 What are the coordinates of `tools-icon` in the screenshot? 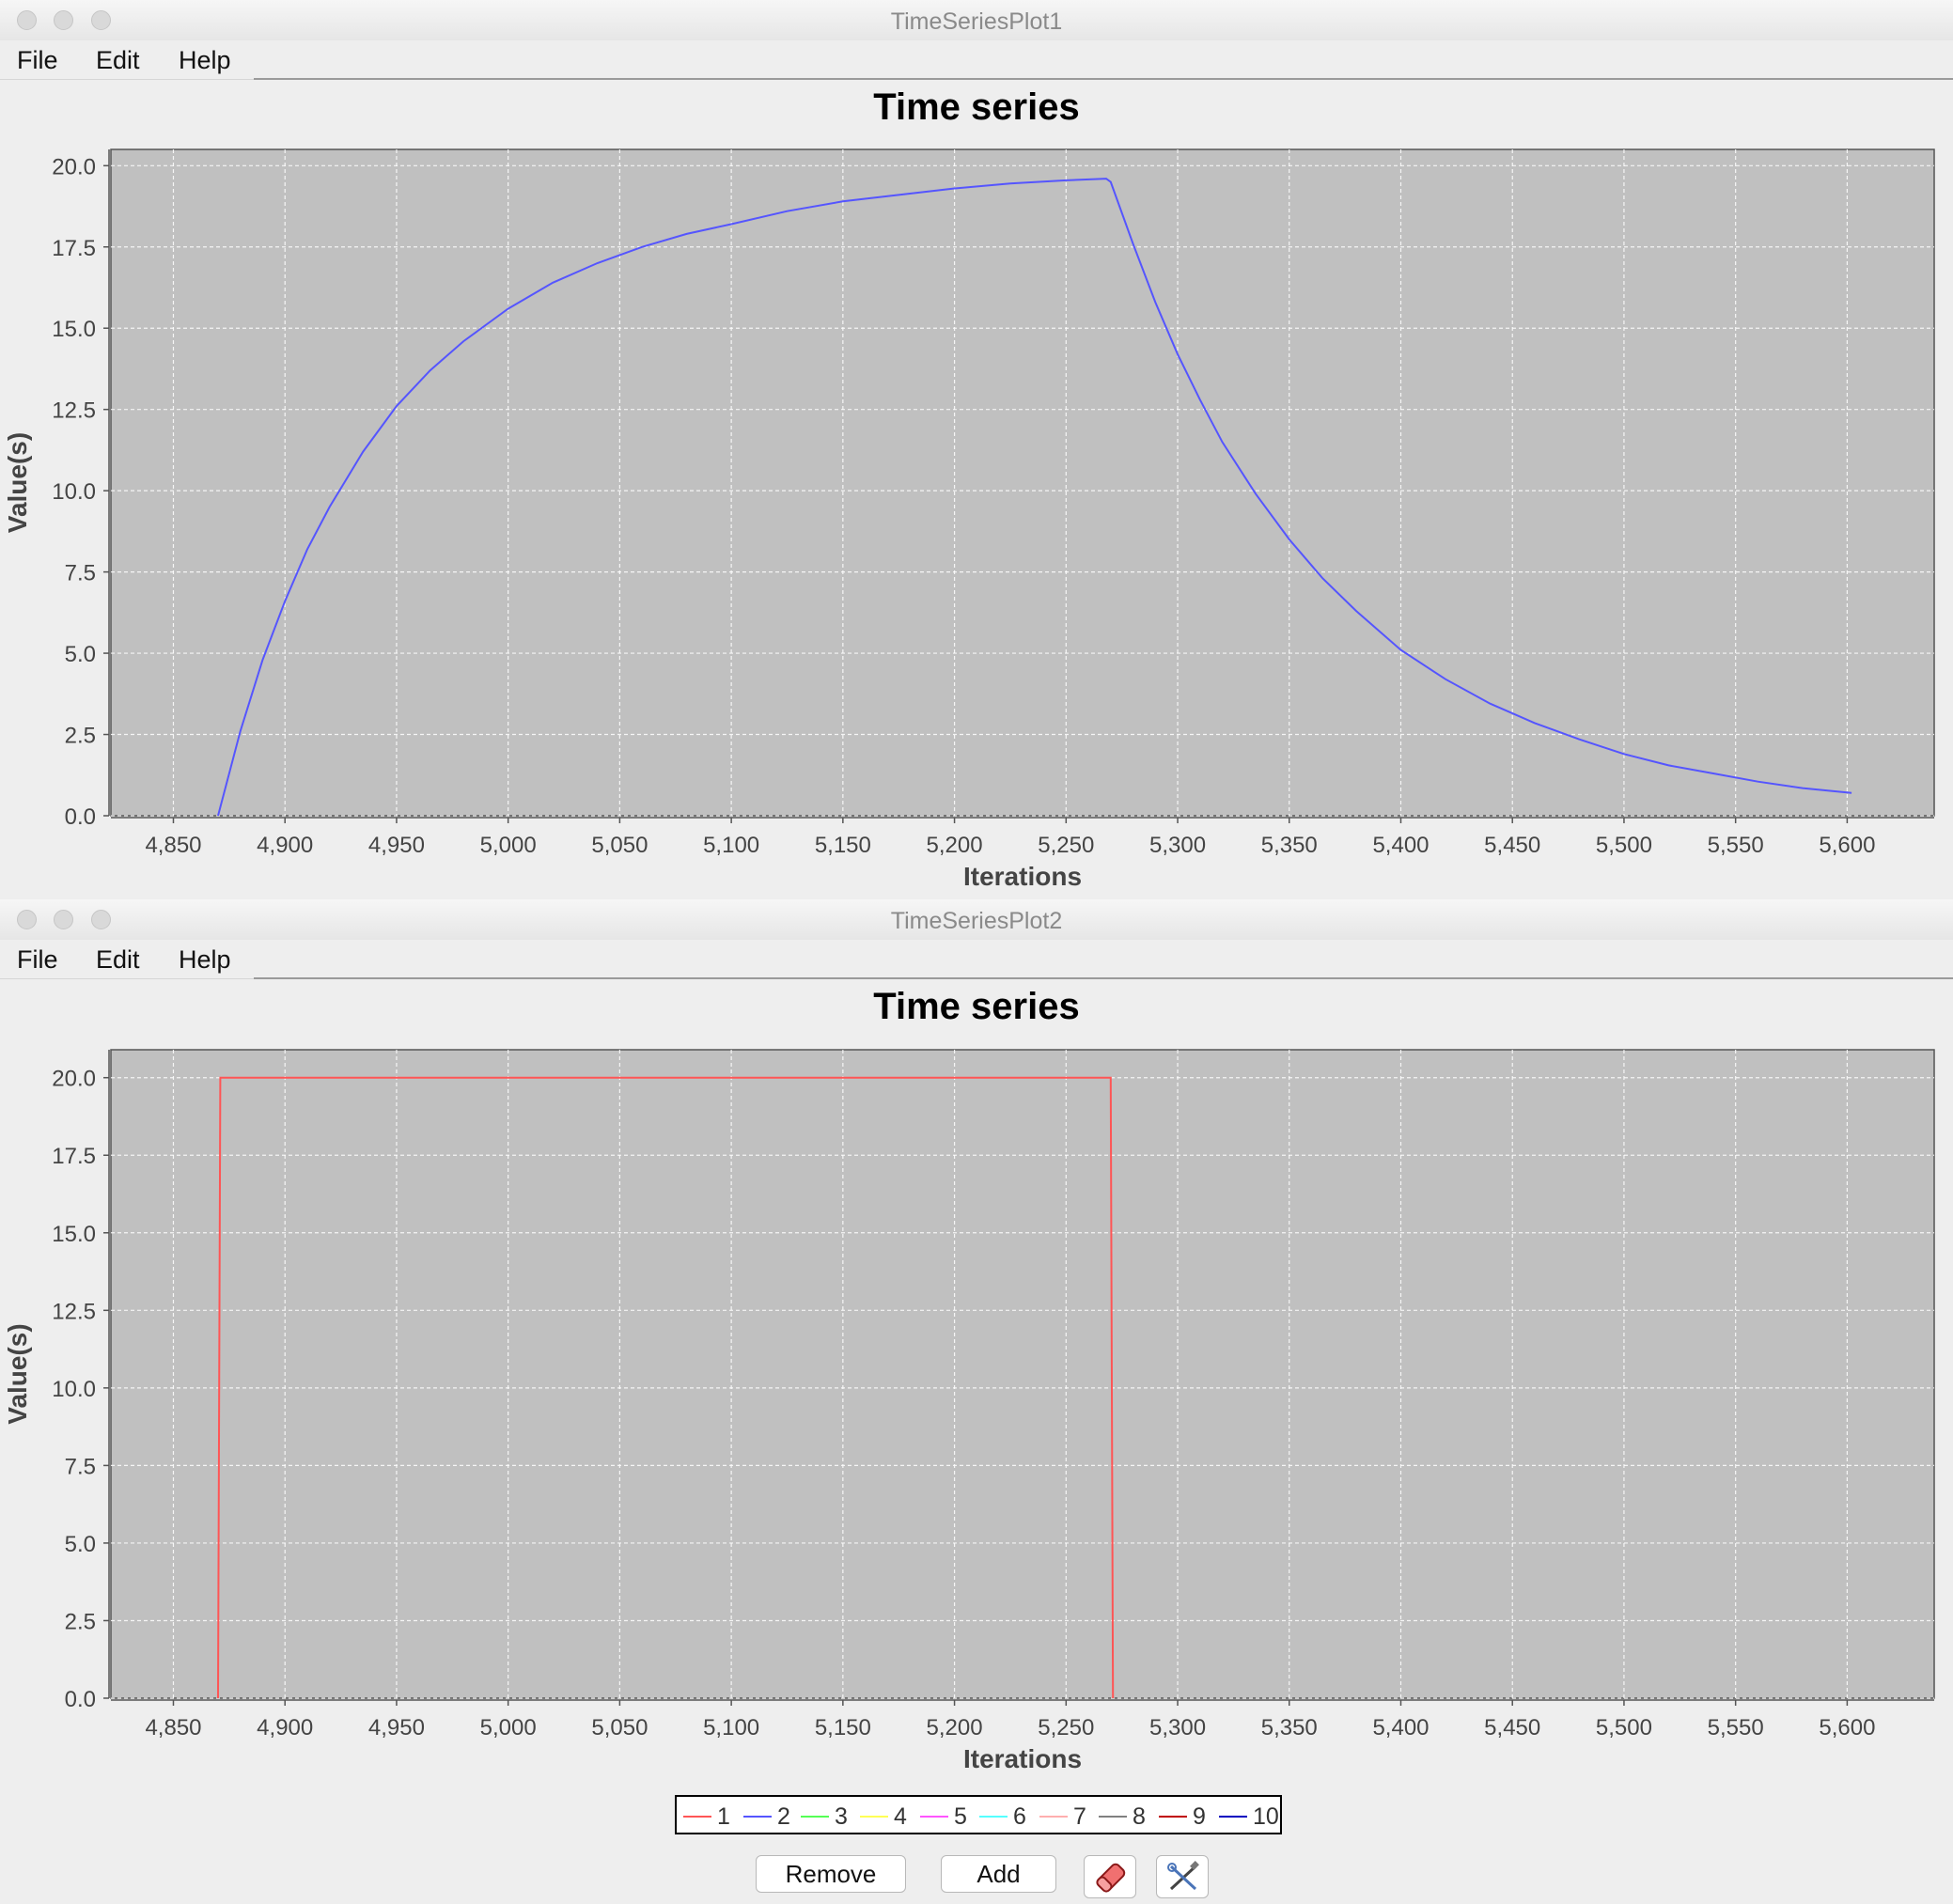 It's located at (1183, 1876).